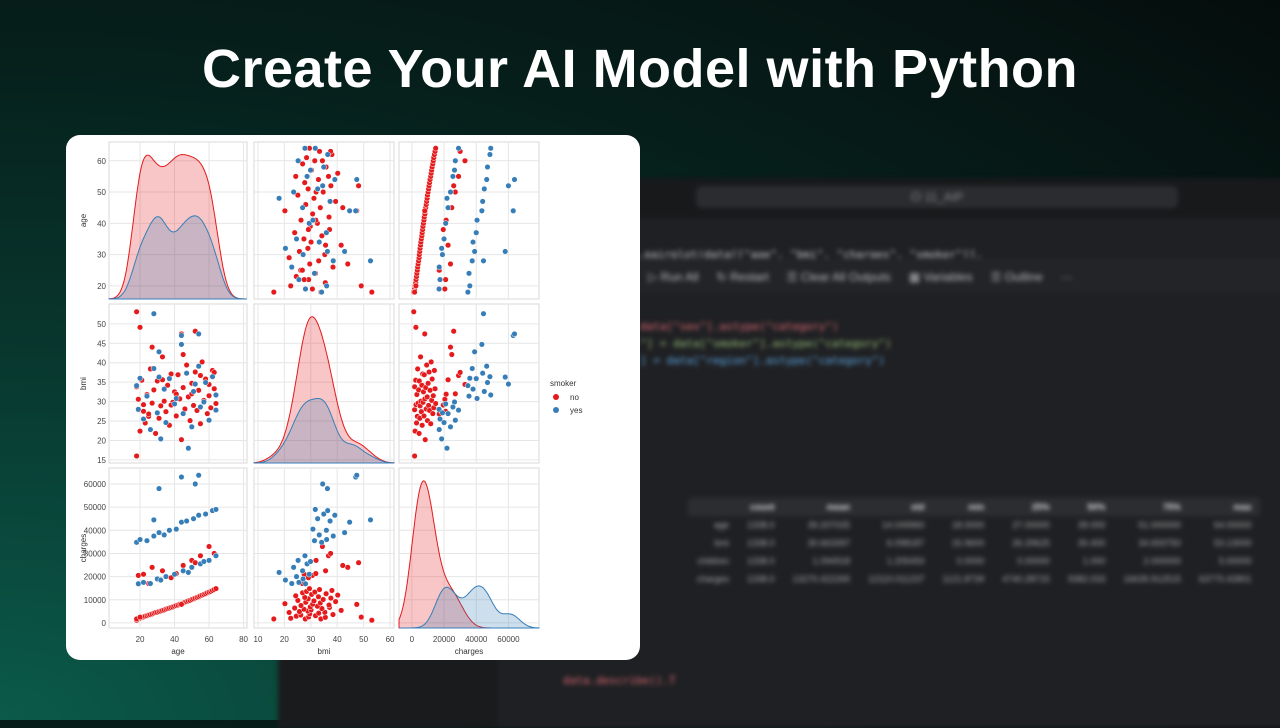  Describe the element at coordinates (95, 484) in the screenshot. I see `y-tick-label: 60000` at that location.